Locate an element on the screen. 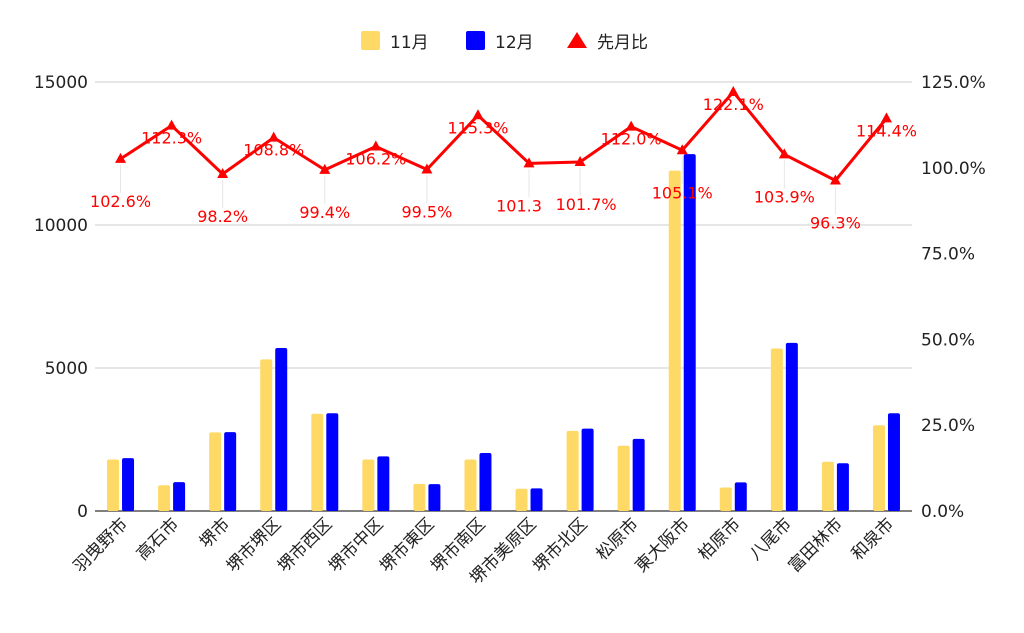 The height and width of the screenshot is (633, 1024). right-axis-ticks: 0.0% 25.0% 50.0% 75.0% 100.0% 125.0% is located at coordinates (953, 297).